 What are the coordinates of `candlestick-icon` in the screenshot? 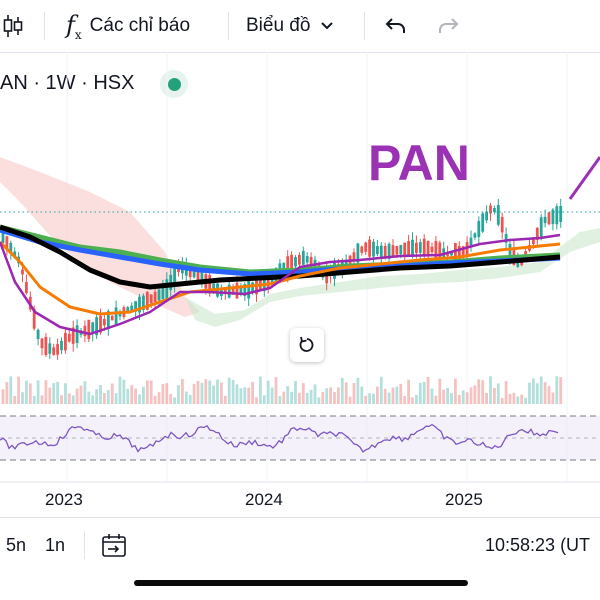 It's located at (15, 26).